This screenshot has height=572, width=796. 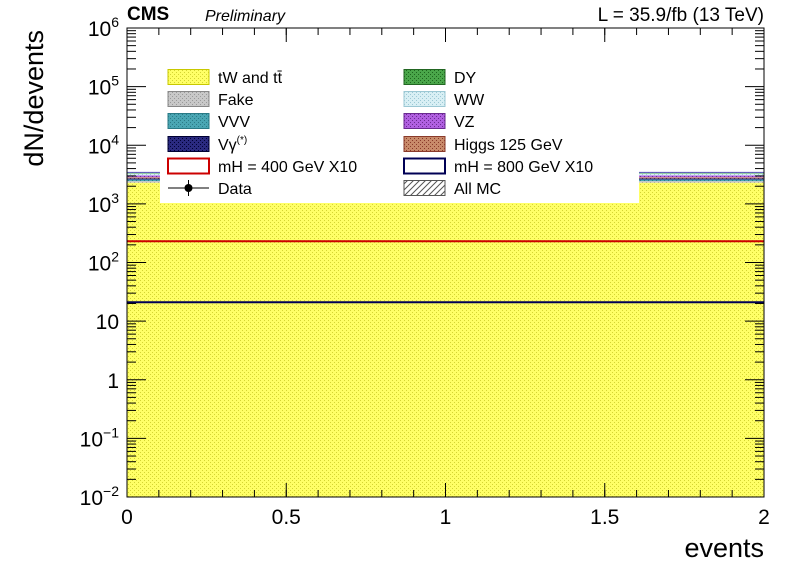 I want to click on x-axis-title: events, so click(x=724, y=548).